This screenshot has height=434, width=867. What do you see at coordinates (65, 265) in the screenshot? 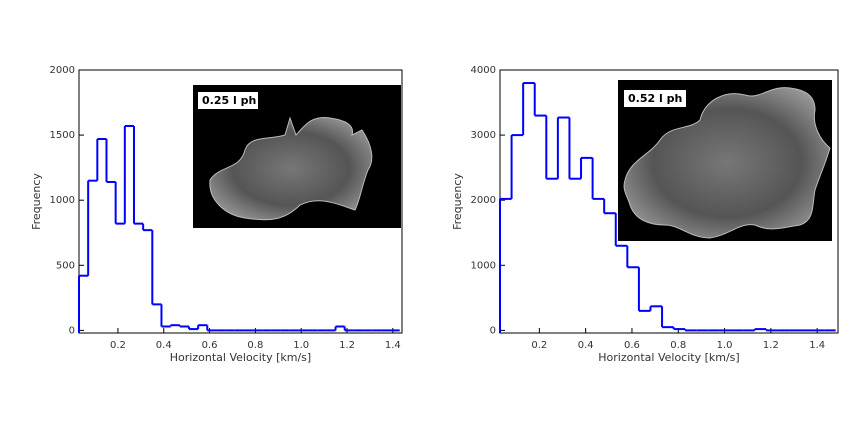
I see `y-tick-label: 500` at bounding box center [65, 265].